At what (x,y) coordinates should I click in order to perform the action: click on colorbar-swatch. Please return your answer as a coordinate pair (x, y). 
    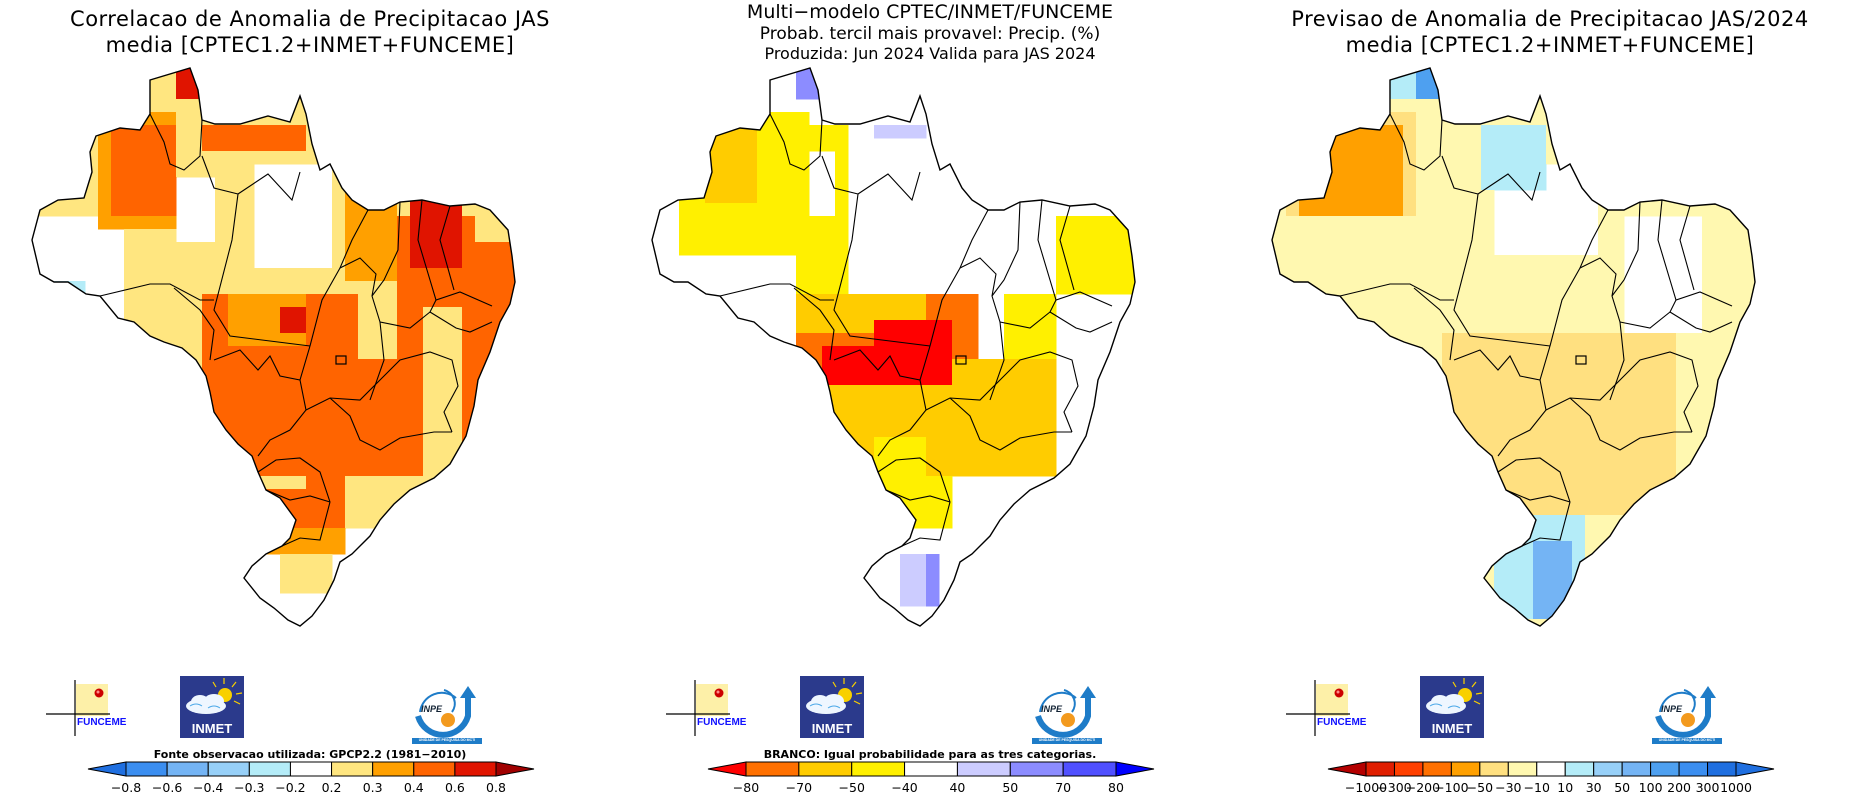
    Looking at the image, I should click on (1579, 769).